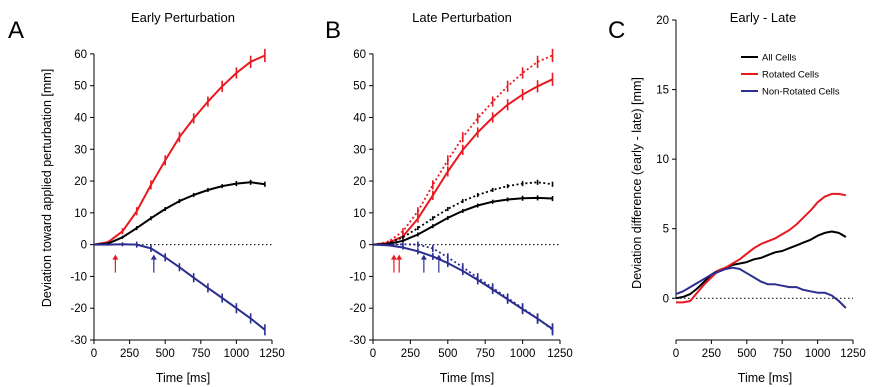 Image resolution: width=873 pixels, height=387 pixels. I want to click on legend-label: All Cells, so click(779, 58).